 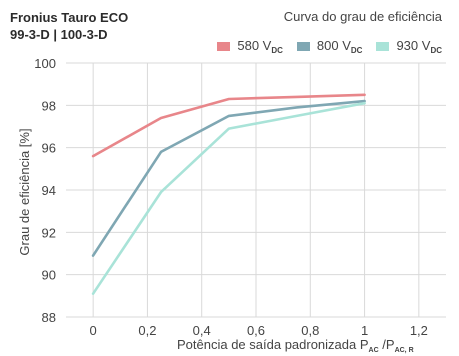 I want to click on legend-item-580: 580 VDC, so click(x=250, y=46).